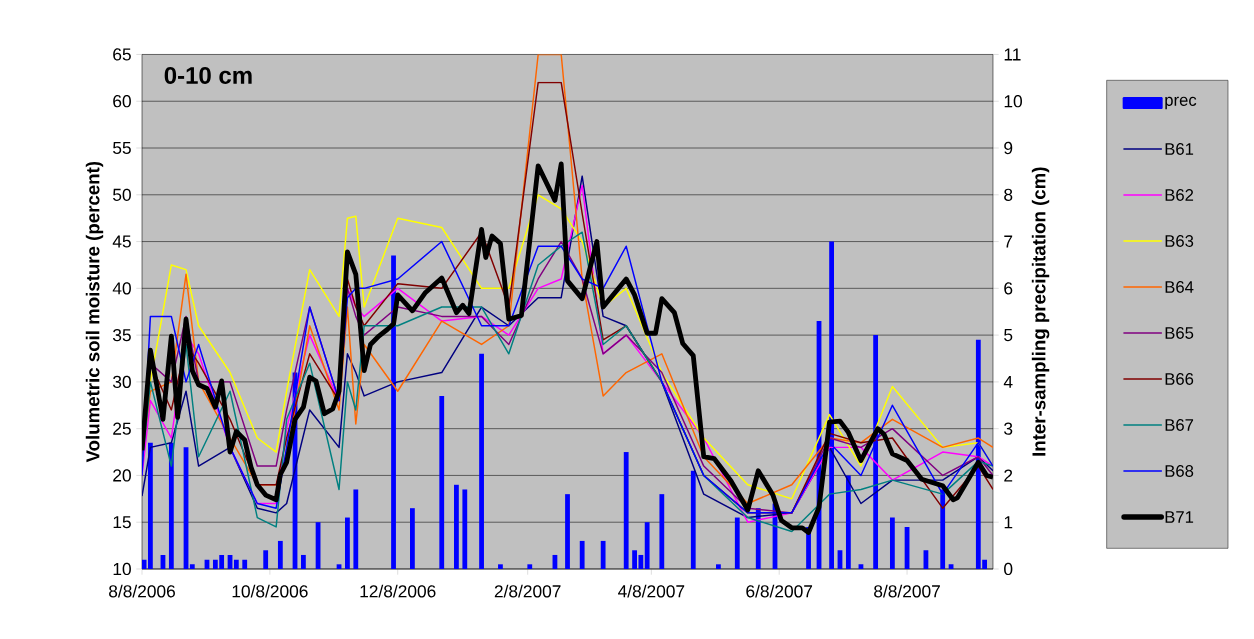  What do you see at coordinates (651, 591) in the screenshot?
I see `x-tick-label: 4/8/2007` at bounding box center [651, 591].